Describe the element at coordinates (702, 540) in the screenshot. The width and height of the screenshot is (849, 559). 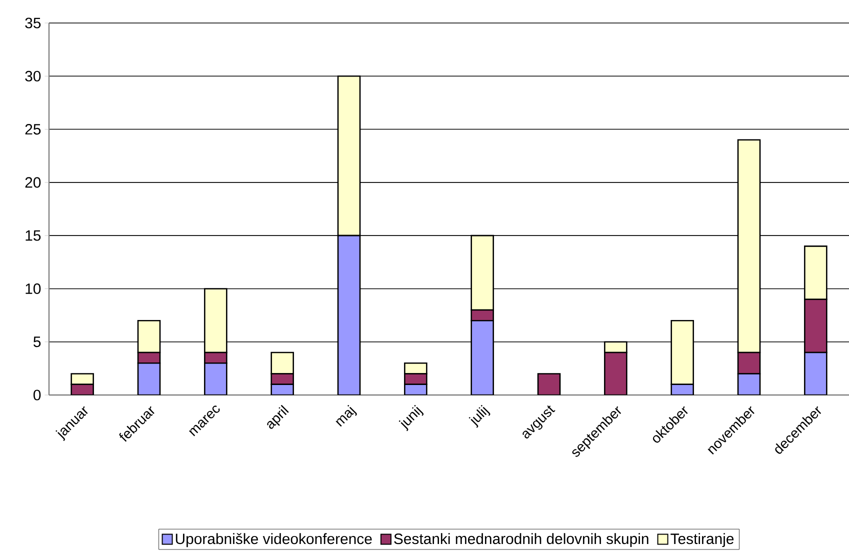
I see `legend-label: Testiranje` at that location.